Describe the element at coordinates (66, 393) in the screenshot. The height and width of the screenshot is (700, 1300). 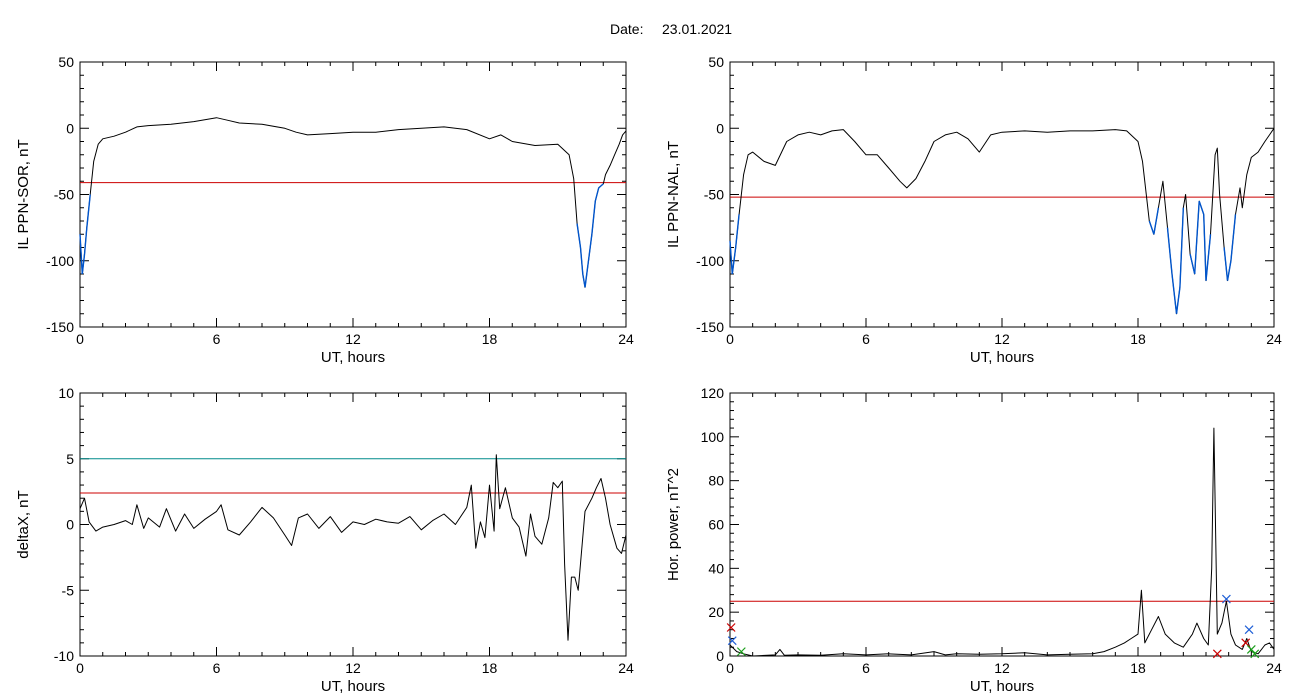
I see `y-tick-label: 10` at that location.